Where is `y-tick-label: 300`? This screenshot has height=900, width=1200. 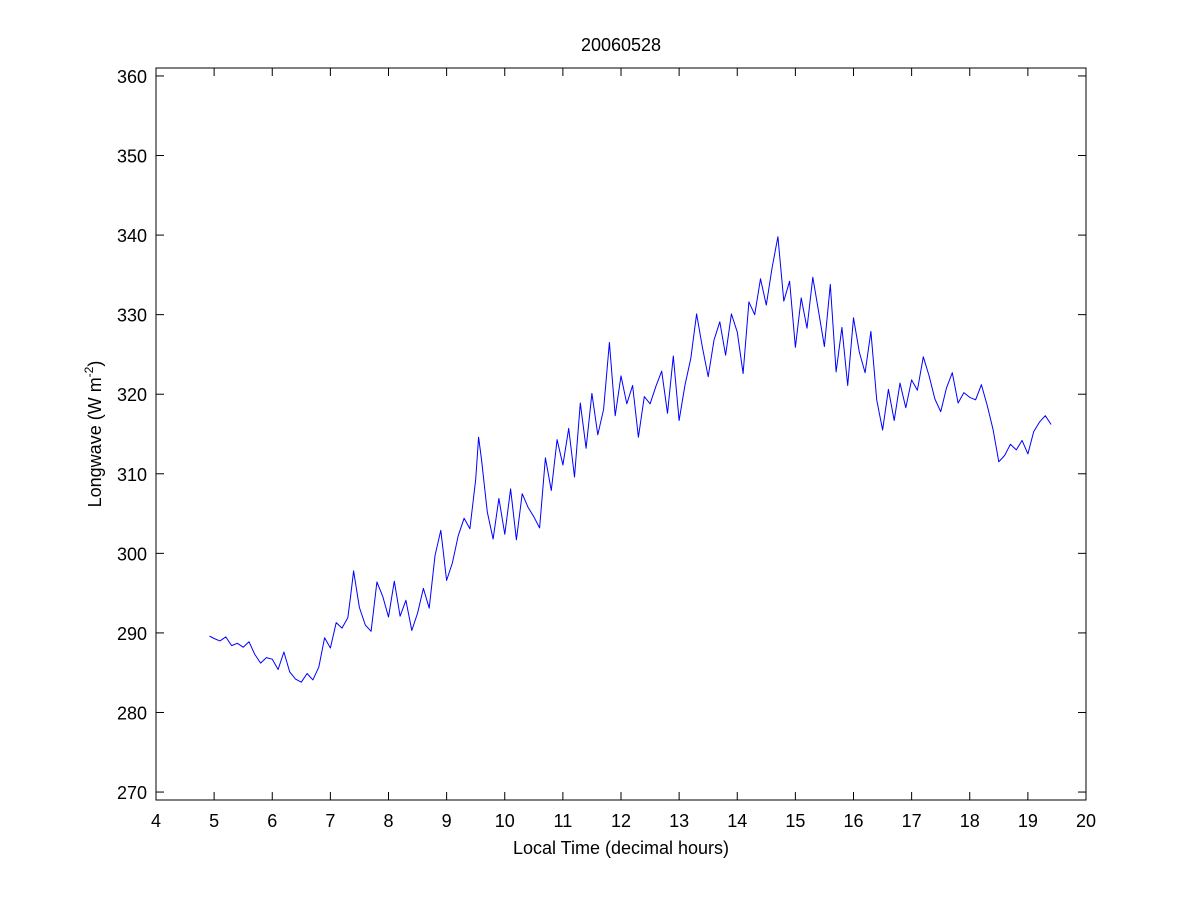 y-tick-label: 300 is located at coordinates (132, 554).